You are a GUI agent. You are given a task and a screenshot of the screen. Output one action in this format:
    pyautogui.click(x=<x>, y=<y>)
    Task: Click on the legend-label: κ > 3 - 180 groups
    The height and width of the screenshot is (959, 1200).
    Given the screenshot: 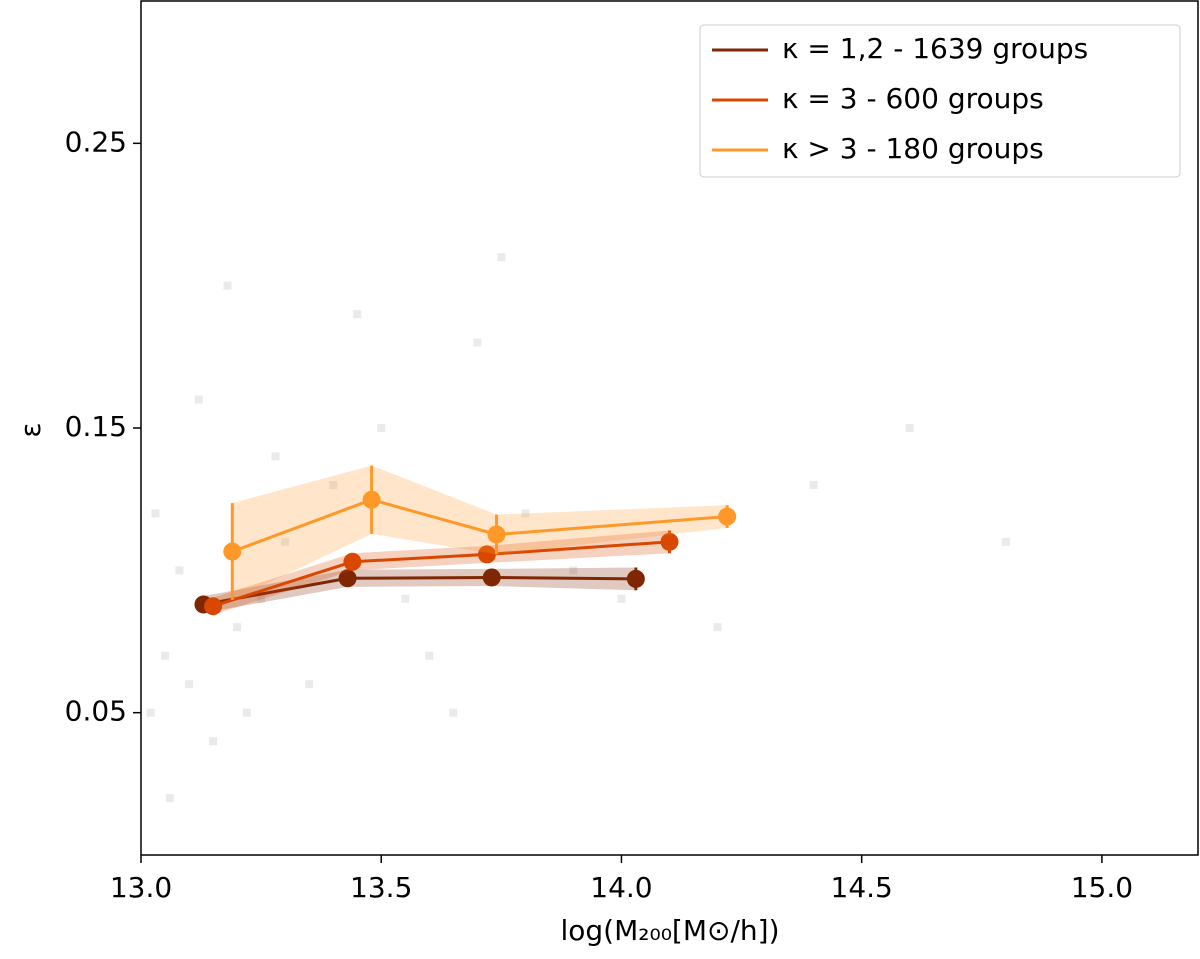 What is the action you would take?
    pyautogui.click(x=913, y=148)
    